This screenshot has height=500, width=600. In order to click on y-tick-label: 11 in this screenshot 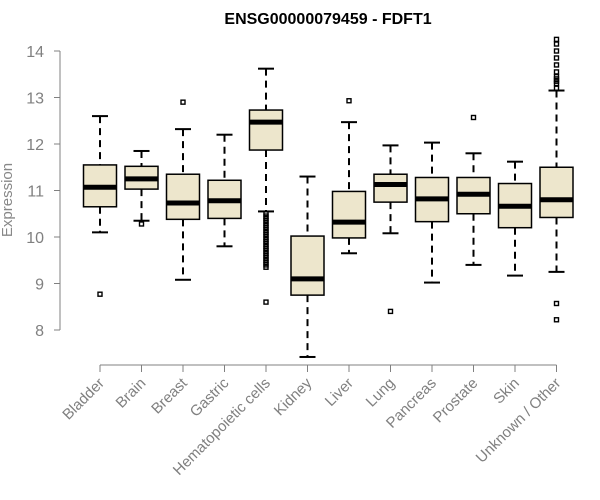, I will do `click(35, 192)`.